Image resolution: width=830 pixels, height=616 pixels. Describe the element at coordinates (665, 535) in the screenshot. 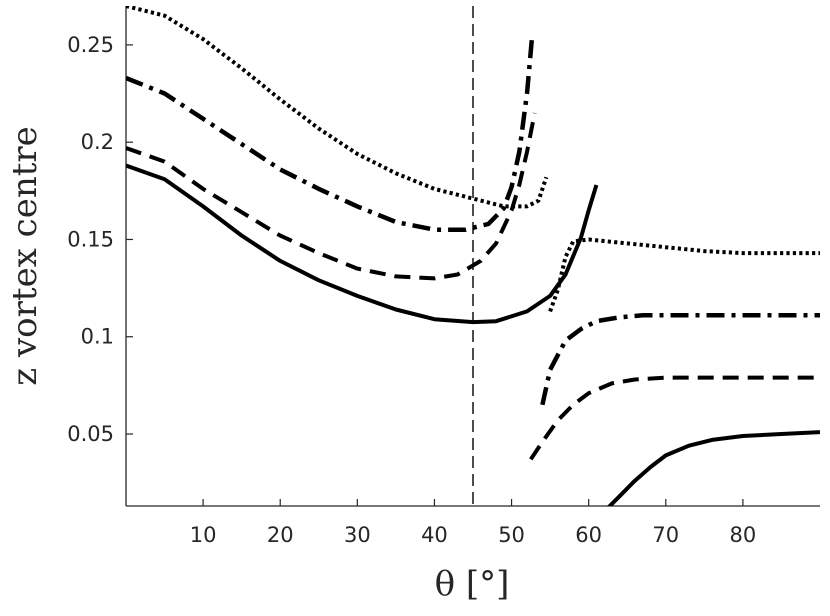

I see `x-tick-label: 70` at that location.